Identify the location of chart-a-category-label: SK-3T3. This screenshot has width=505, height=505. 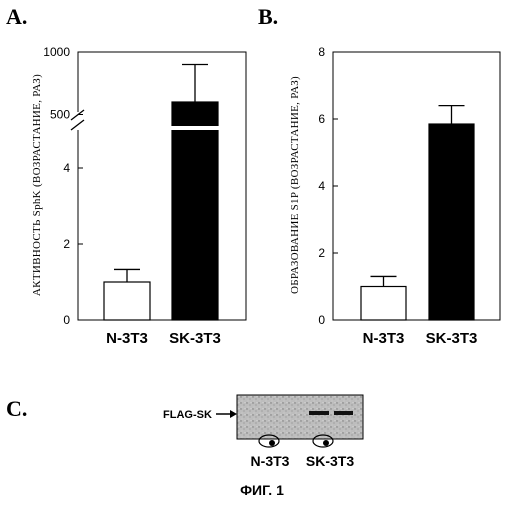
(195, 338).